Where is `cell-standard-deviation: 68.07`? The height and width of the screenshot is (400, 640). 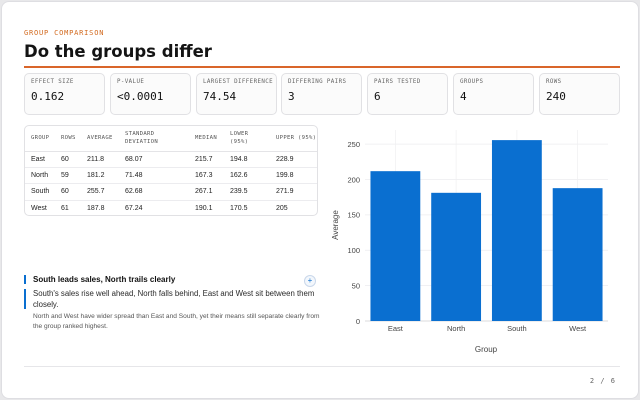
cell-standard-deviation: 68.07 is located at coordinates (154, 159).